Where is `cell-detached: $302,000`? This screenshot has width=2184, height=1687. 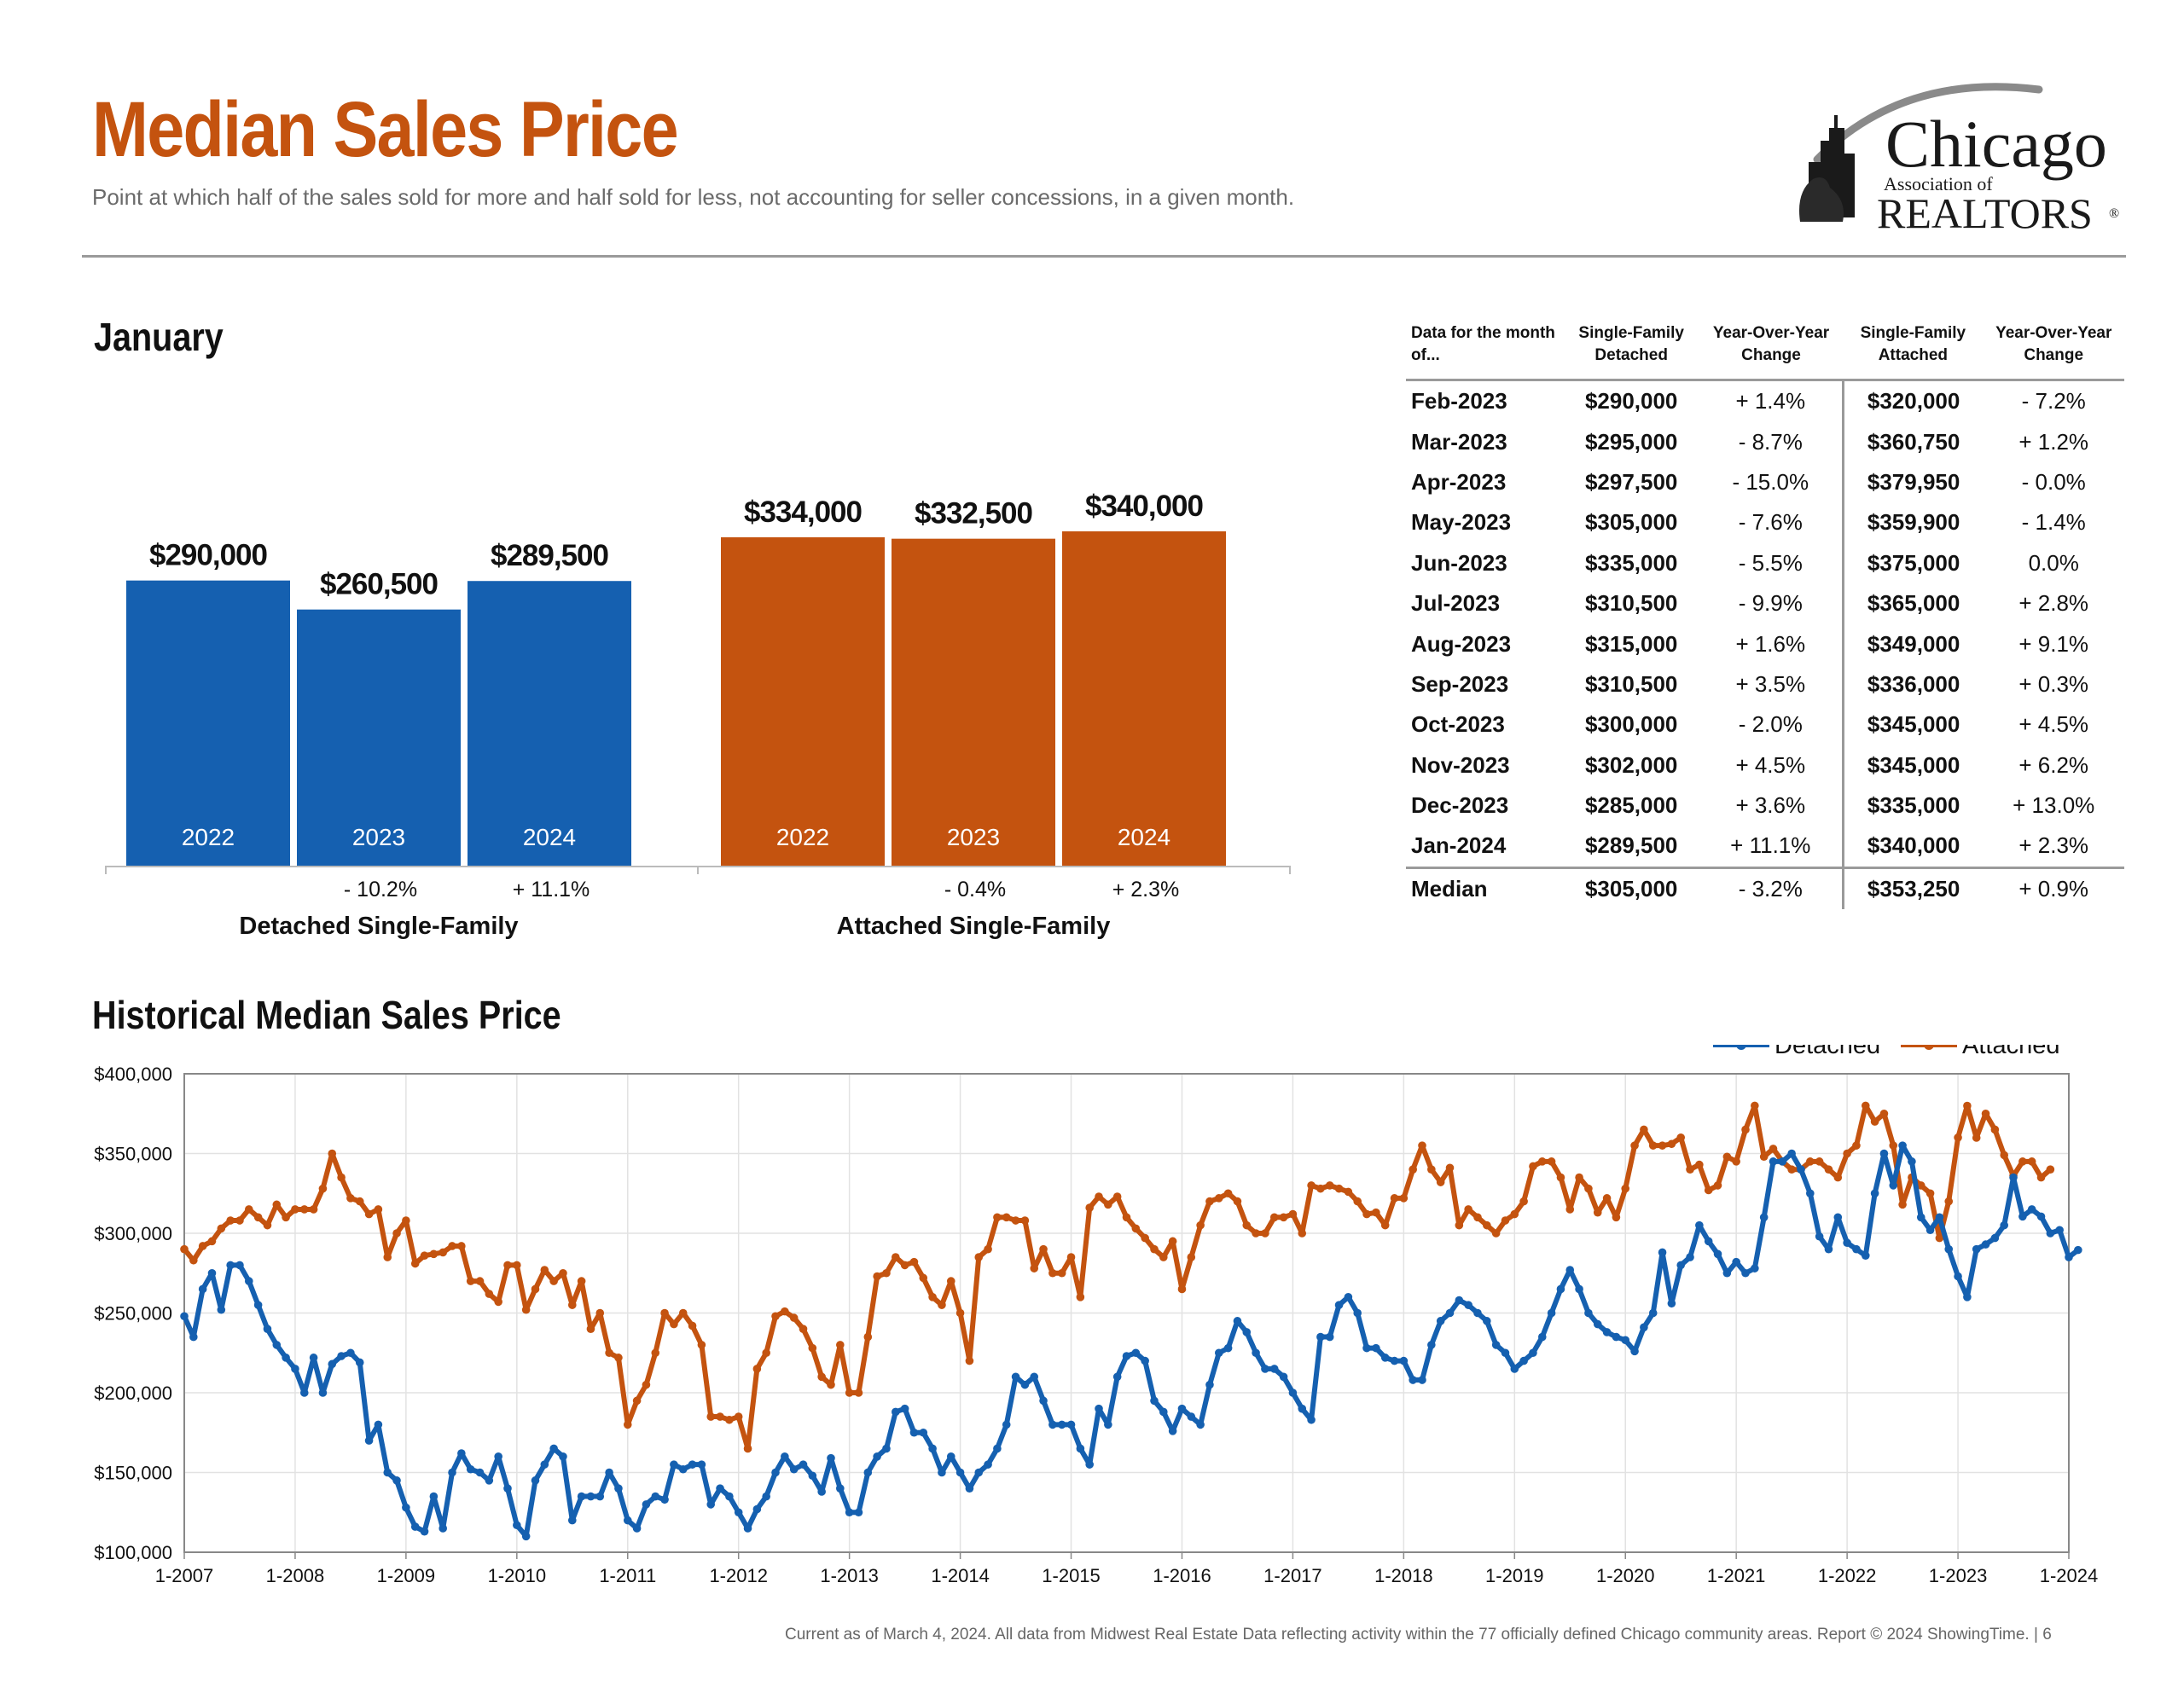 cell-detached: $302,000 is located at coordinates (1631, 765).